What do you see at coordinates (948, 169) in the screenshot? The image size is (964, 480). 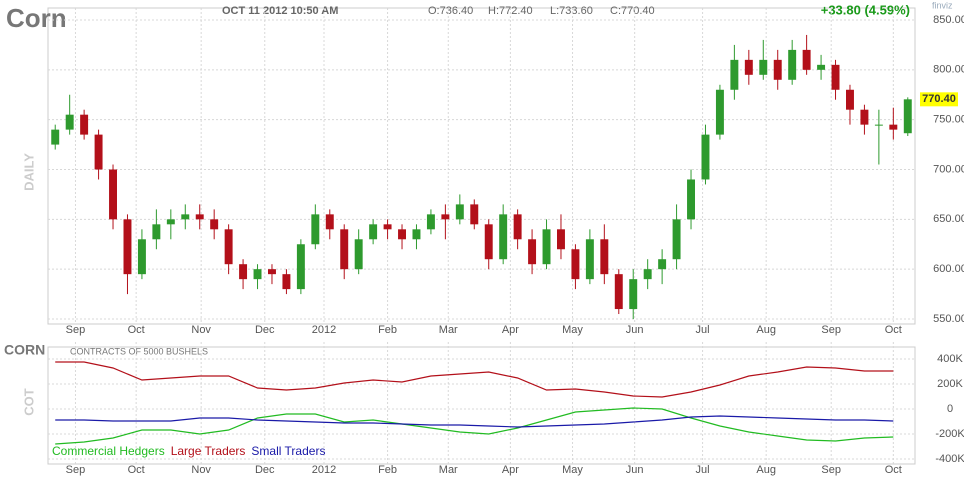 I see `y-tick-label: 700.00` at bounding box center [948, 169].